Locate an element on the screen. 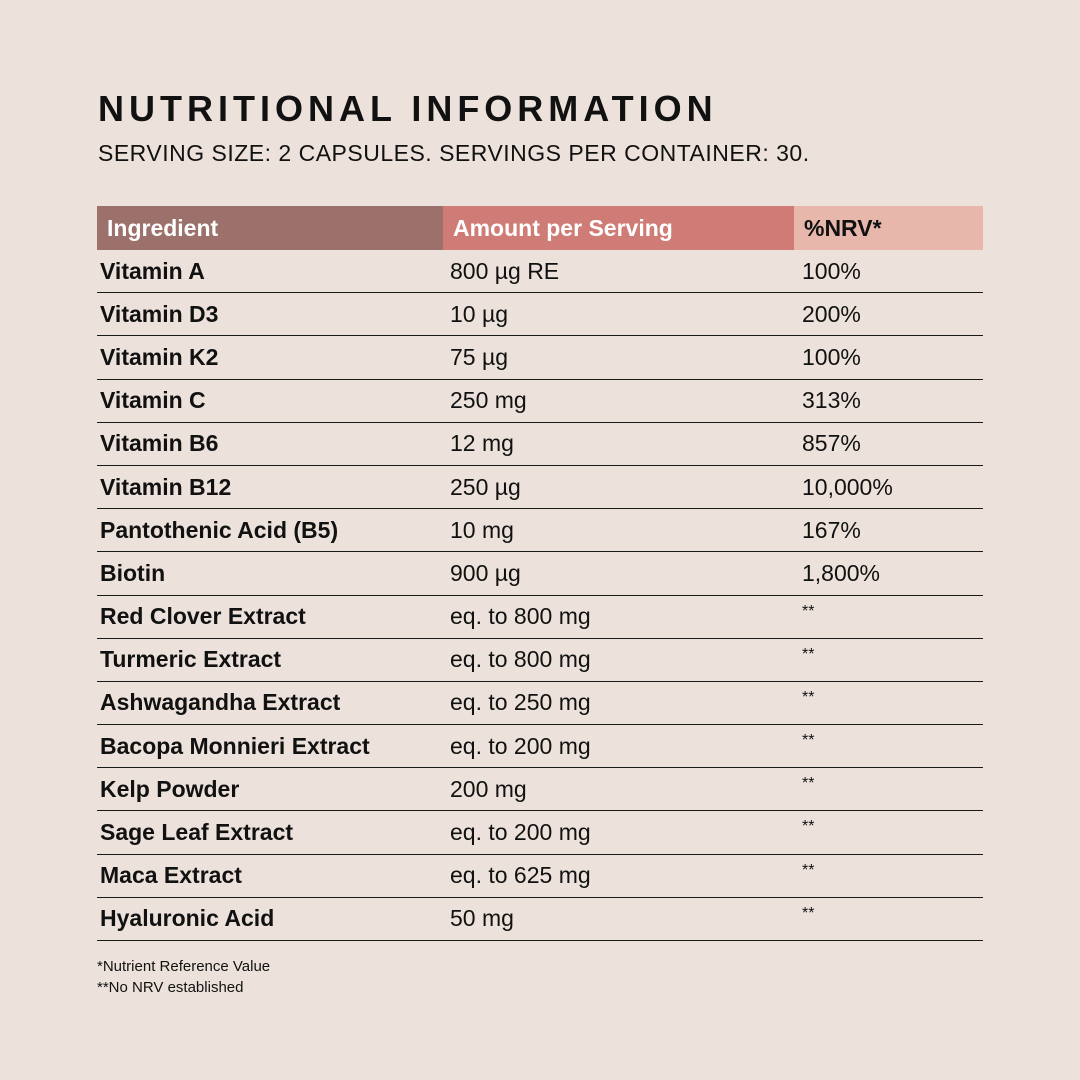 The height and width of the screenshot is (1080, 1080). ingredient-name: Vitamin B12 is located at coordinates (166, 486).